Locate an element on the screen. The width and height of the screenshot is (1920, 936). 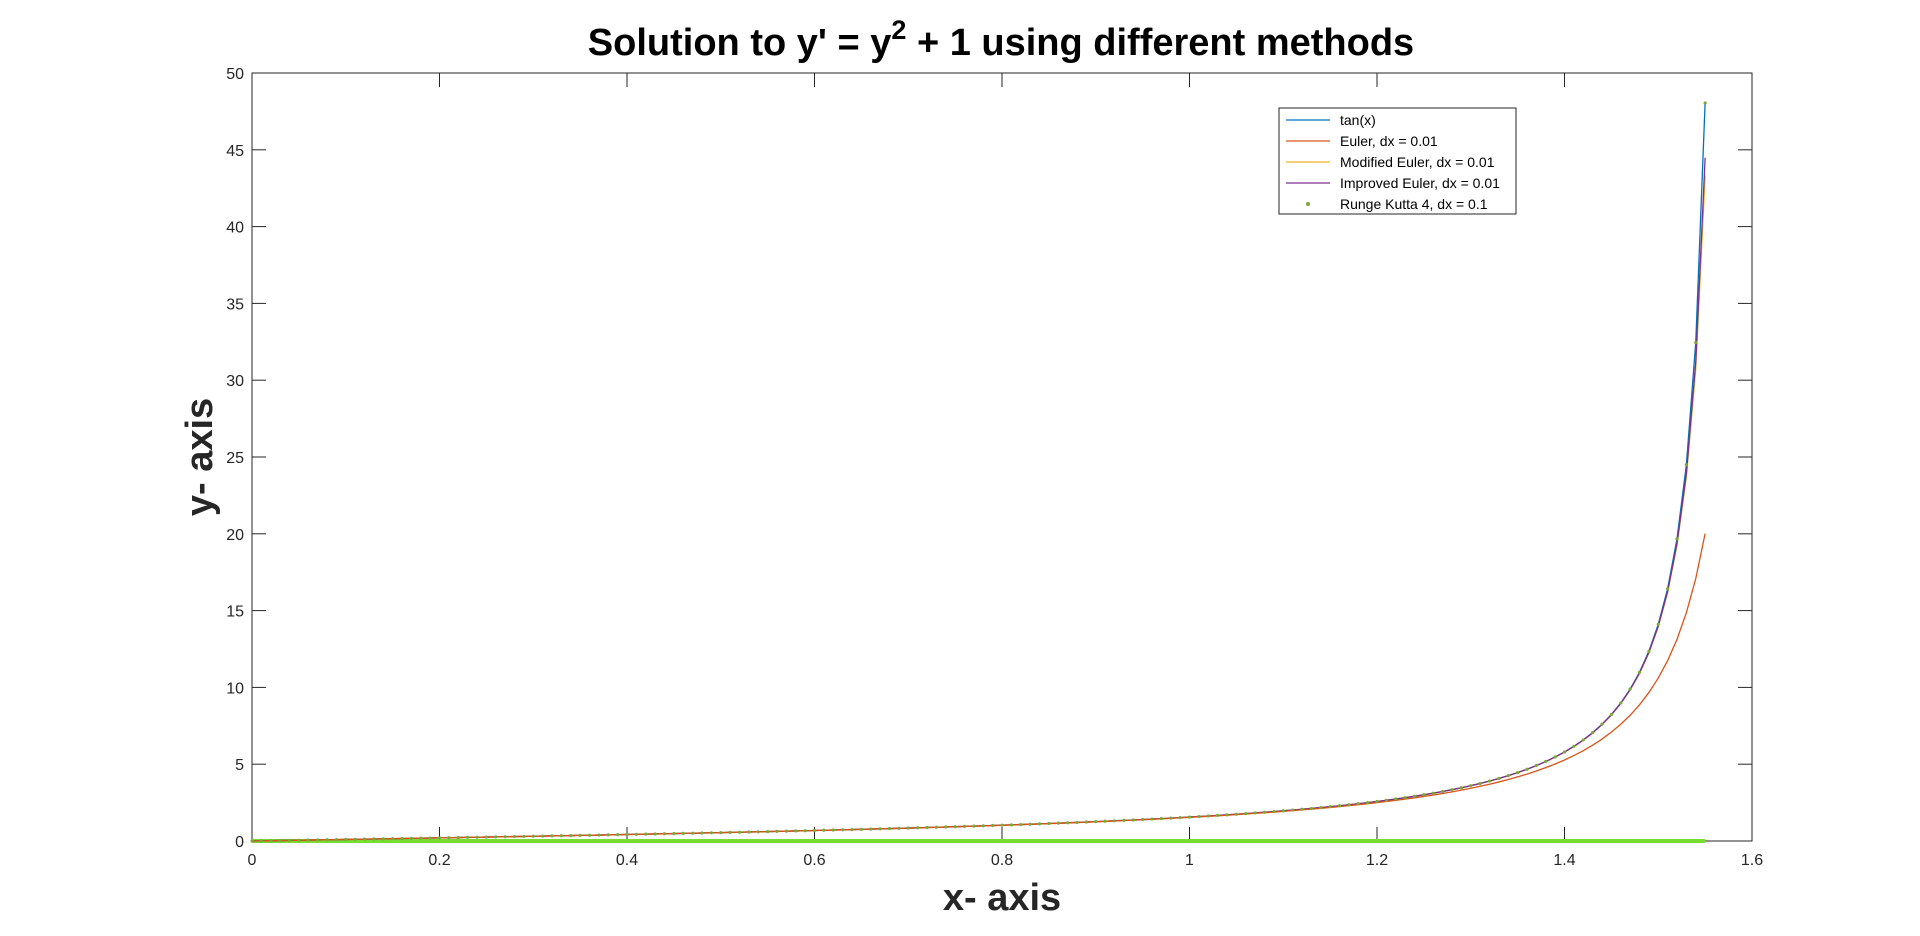
y-tick-label: 20 is located at coordinates (235, 535).